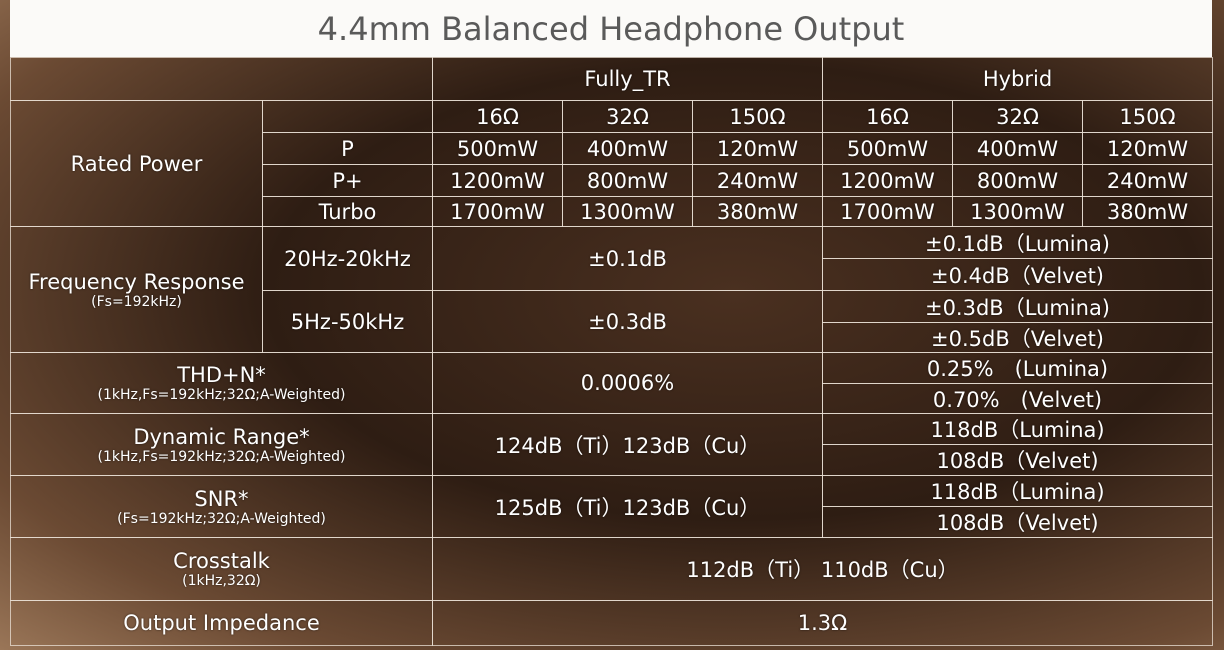 This screenshot has height=650, width=1224. I want to click on fully-tr-value: ±0.1dB, so click(627, 258).